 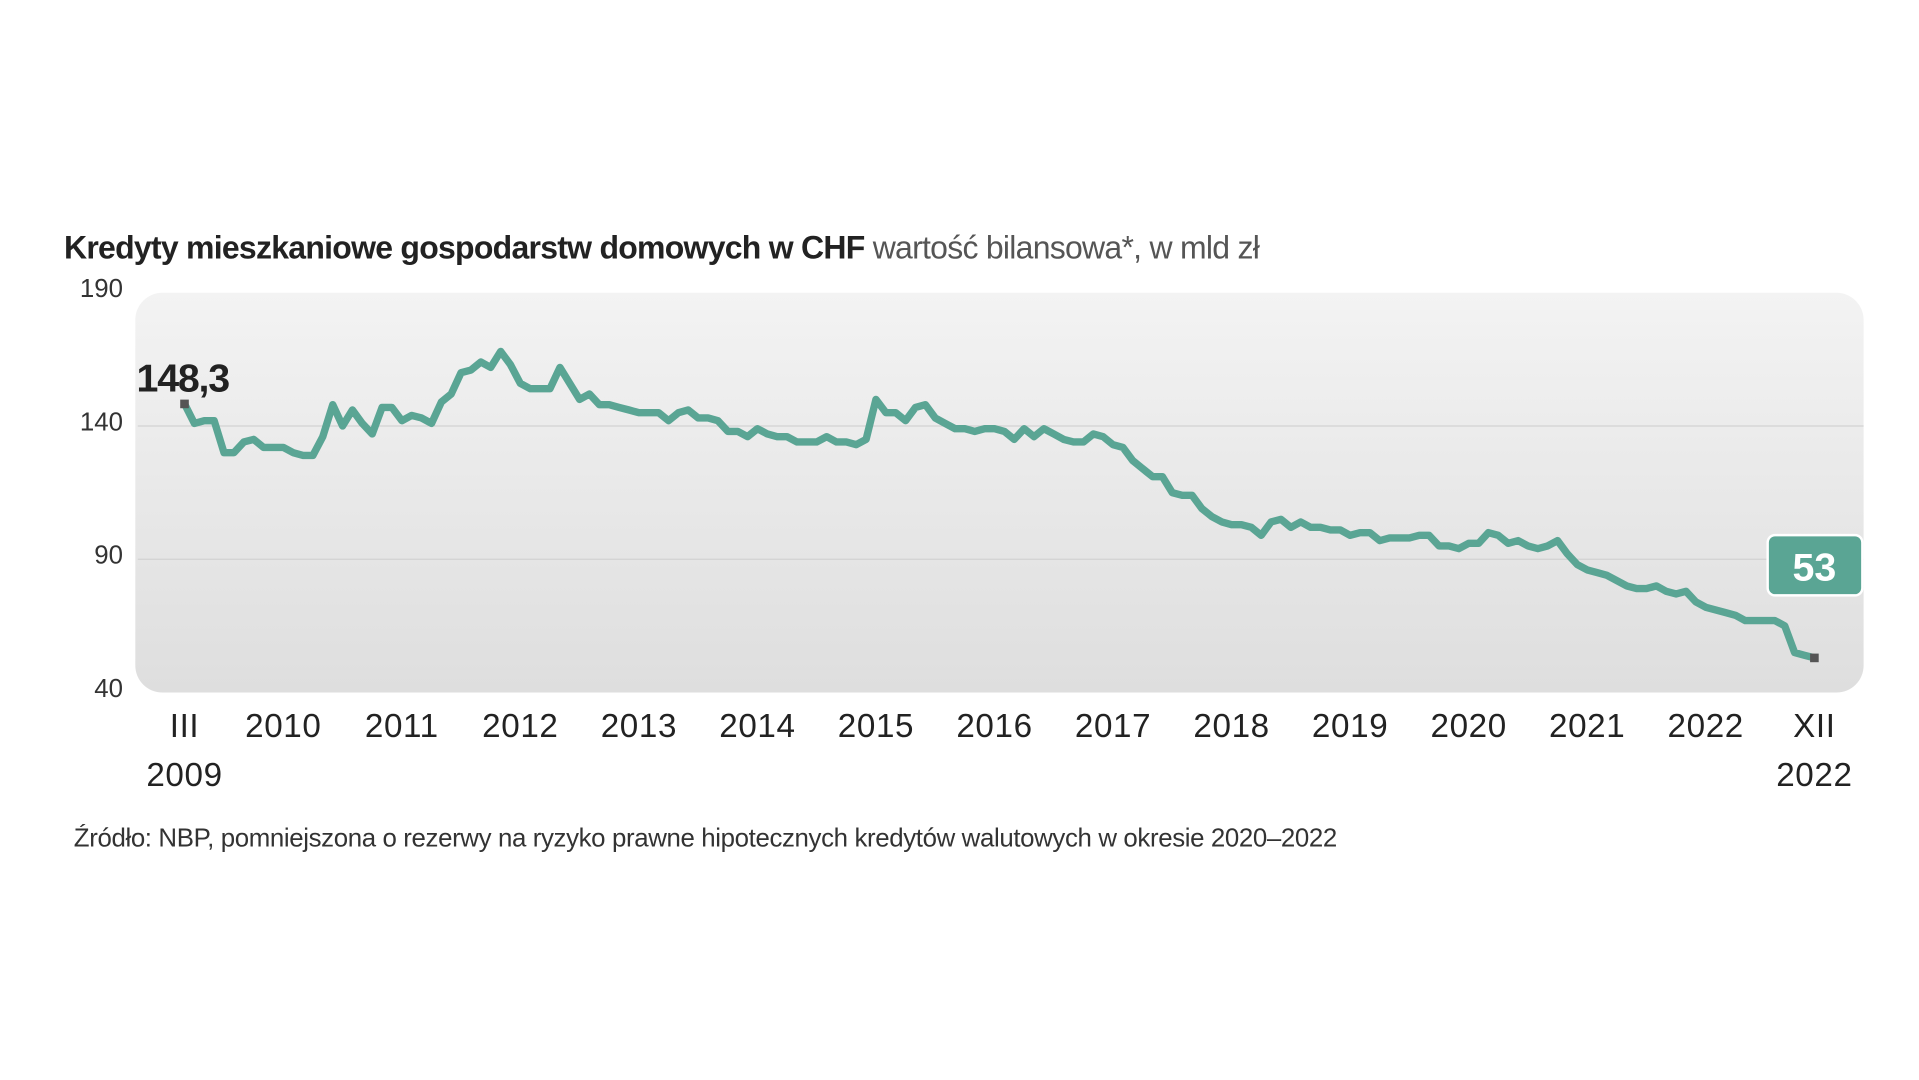 I want to click on x-tick-label: 2015, so click(x=876, y=726).